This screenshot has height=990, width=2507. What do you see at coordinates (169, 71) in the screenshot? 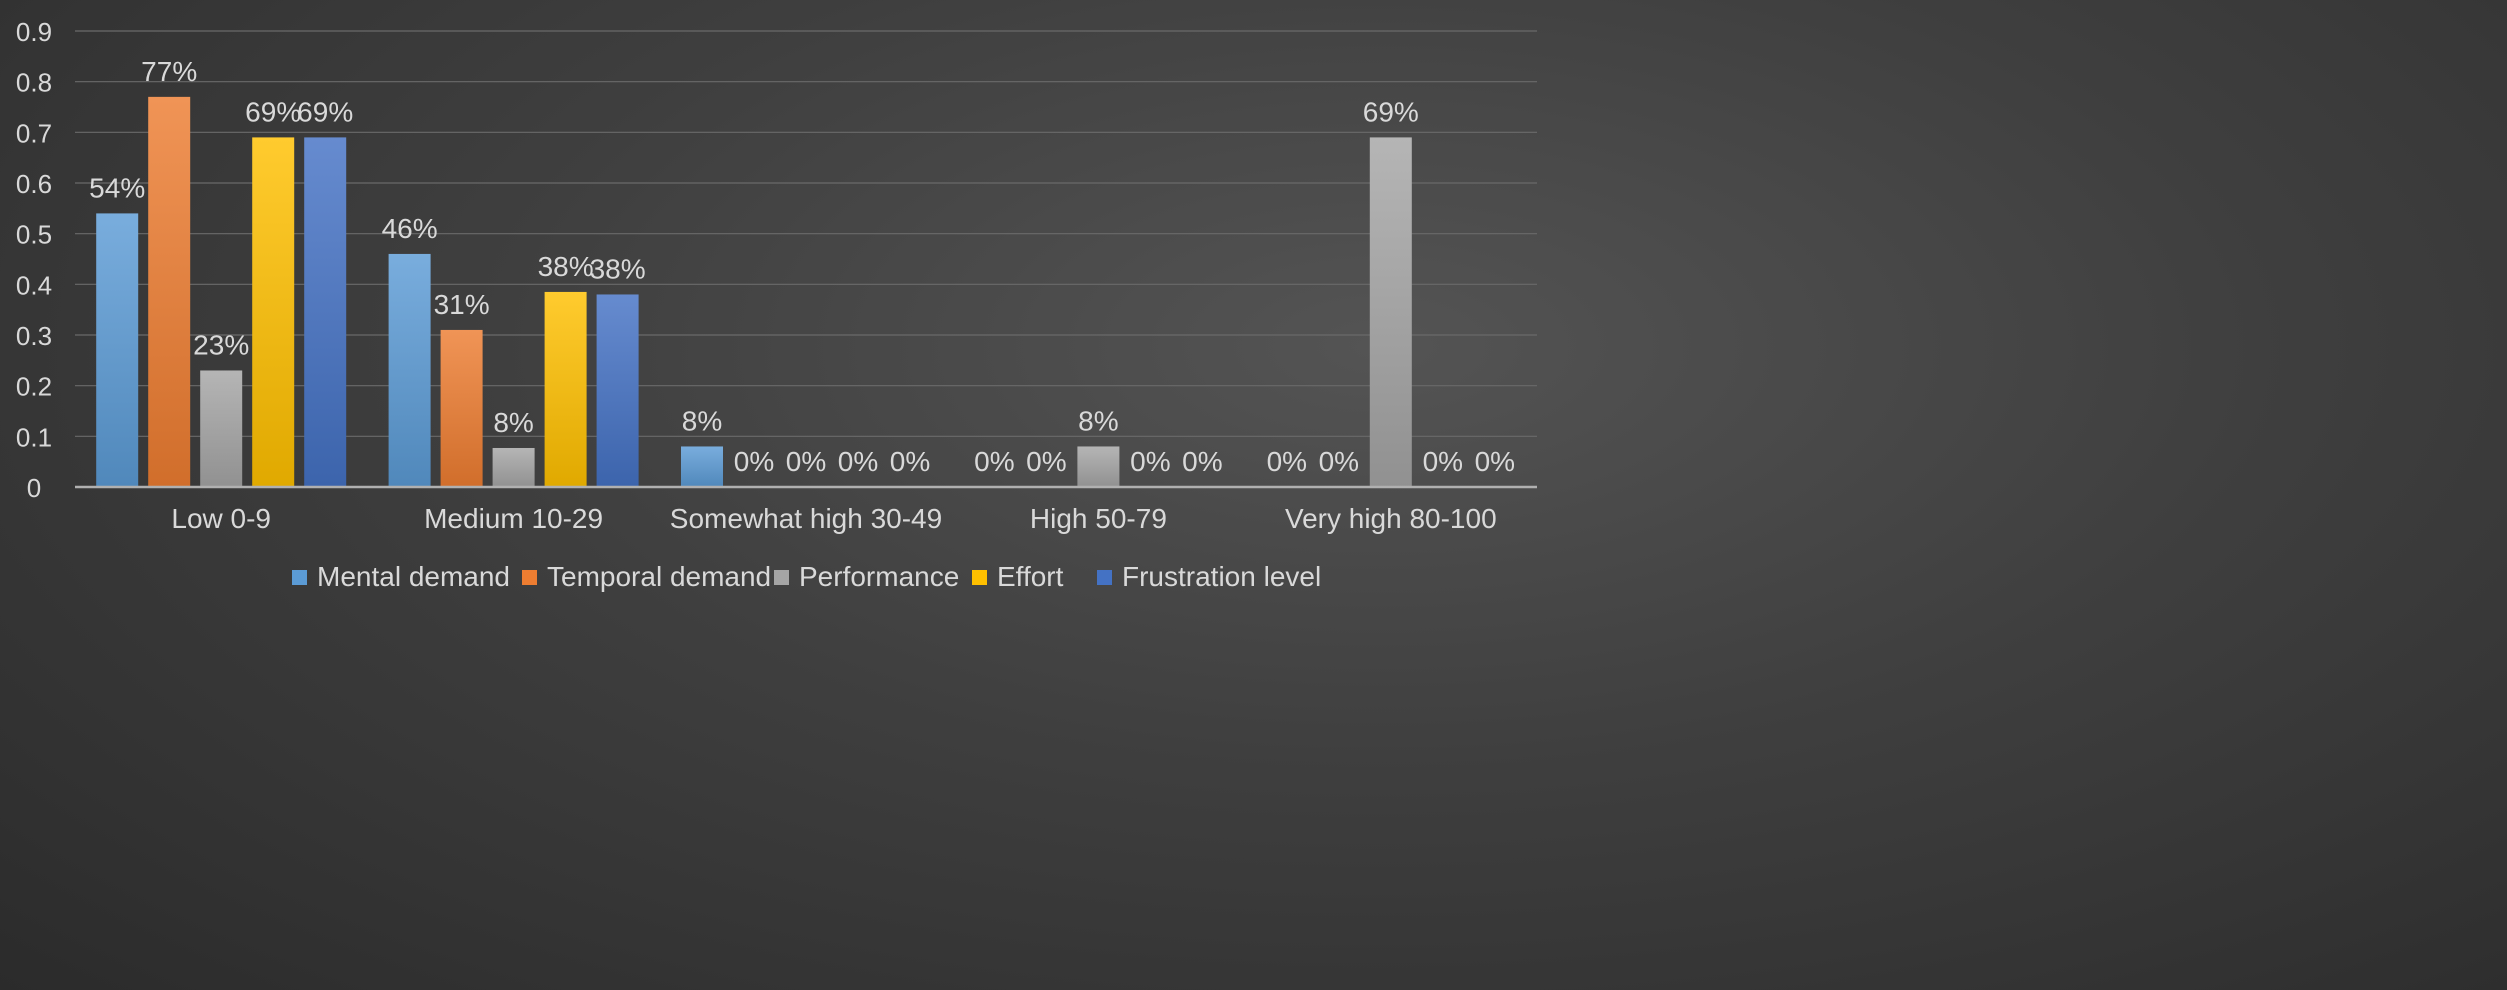
I see `data-label: 77%` at bounding box center [169, 71].